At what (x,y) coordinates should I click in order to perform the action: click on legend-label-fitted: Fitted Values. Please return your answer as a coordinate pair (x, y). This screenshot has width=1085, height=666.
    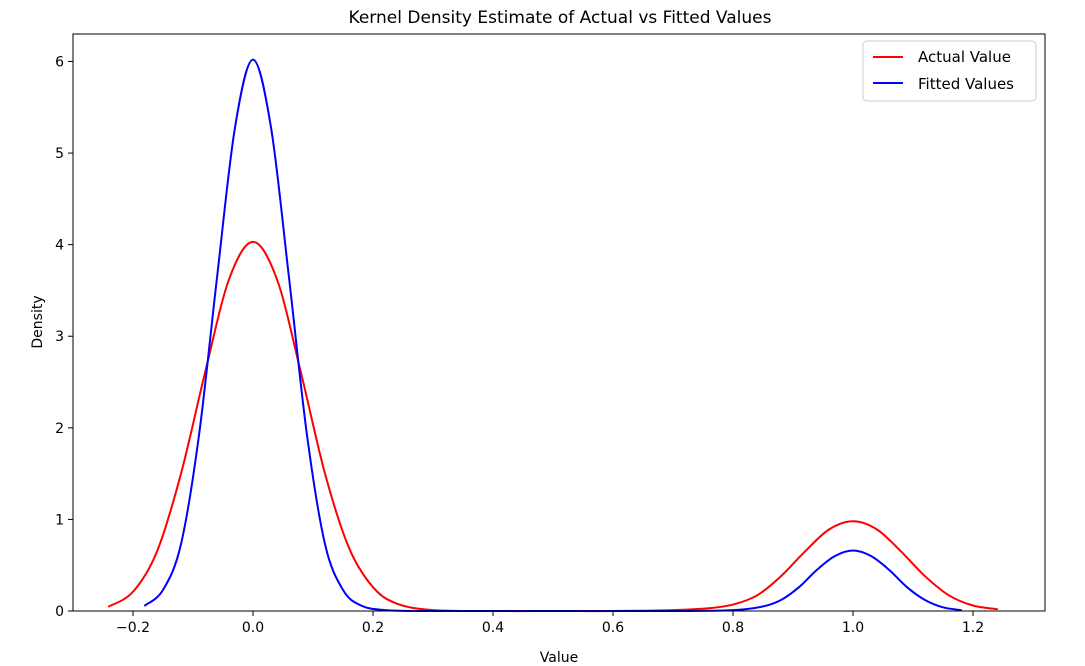
    Looking at the image, I should click on (966, 84).